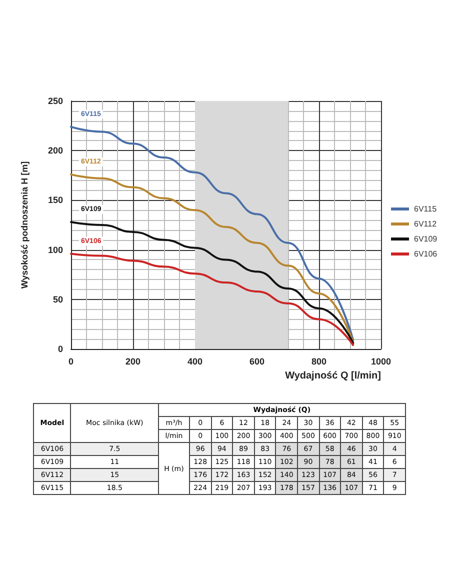  Describe the element at coordinates (426, 224) in the screenshot. I see `legend-label: 6V112` at that location.